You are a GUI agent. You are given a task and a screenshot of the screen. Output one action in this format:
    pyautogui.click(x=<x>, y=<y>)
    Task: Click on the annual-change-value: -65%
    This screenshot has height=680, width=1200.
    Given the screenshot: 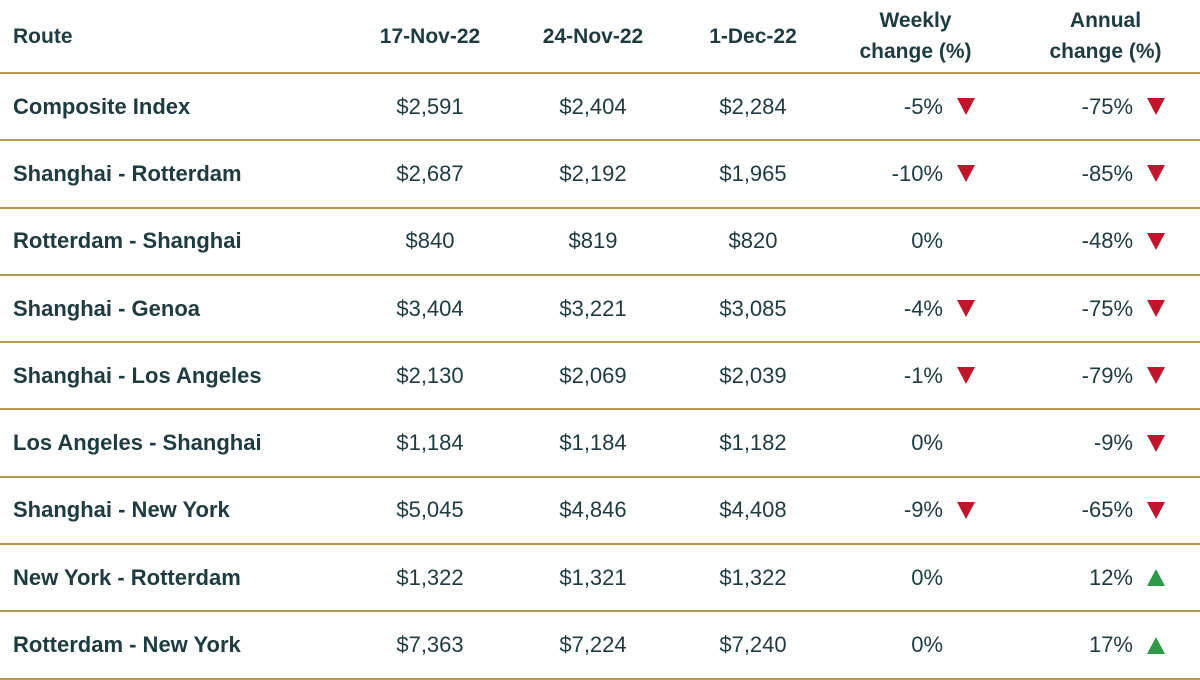 What is the action you would take?
    pyautogui.click(x=1107, y=510)
    